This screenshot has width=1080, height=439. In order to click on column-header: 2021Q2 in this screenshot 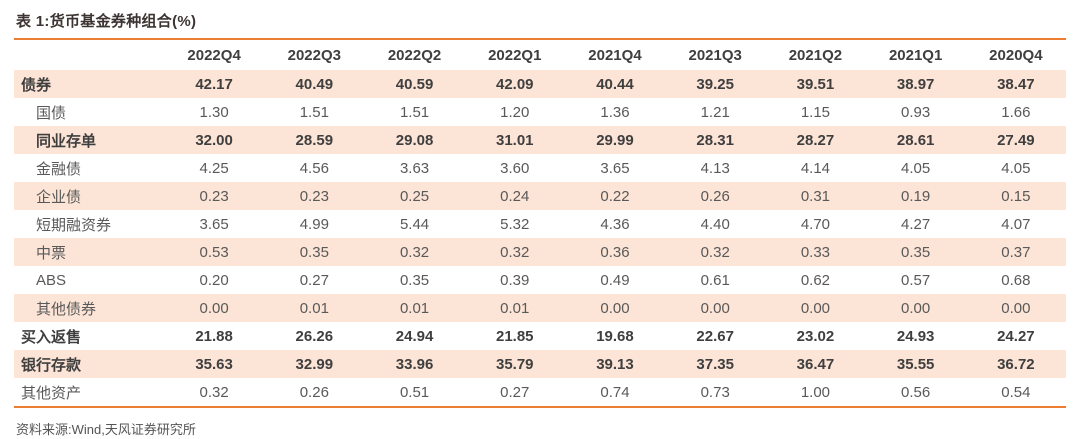, I will do `click(815, 55)`.